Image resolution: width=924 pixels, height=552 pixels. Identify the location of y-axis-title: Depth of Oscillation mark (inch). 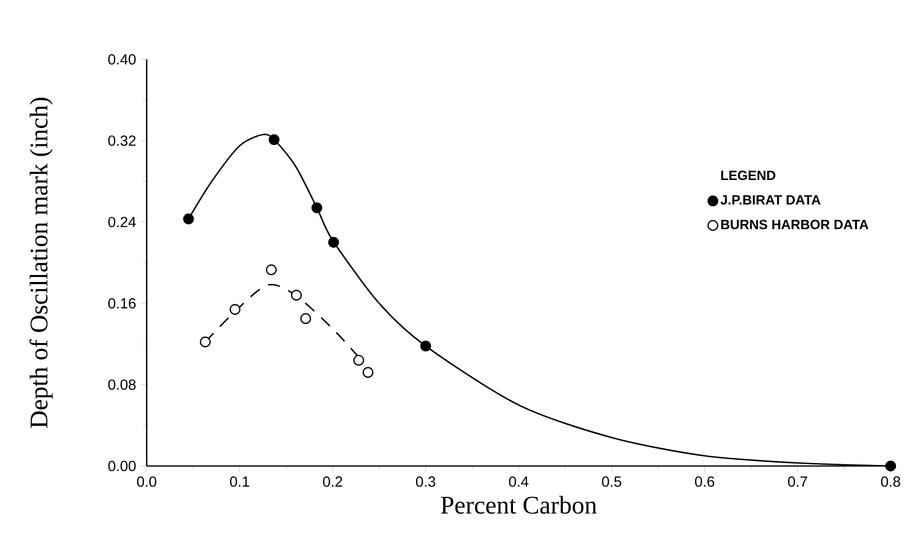
(41, 263).